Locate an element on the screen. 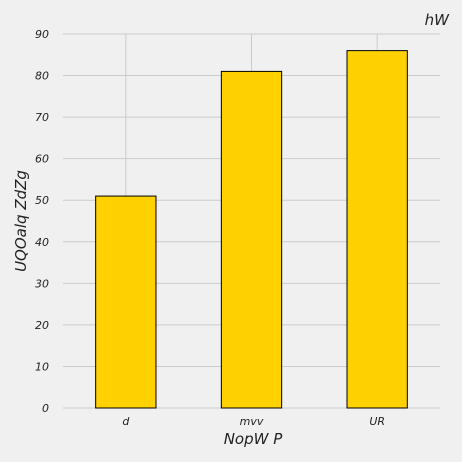 This screenshot has width=462, height=462. y-tick-label: 70 is located at coordinates (42, 117).